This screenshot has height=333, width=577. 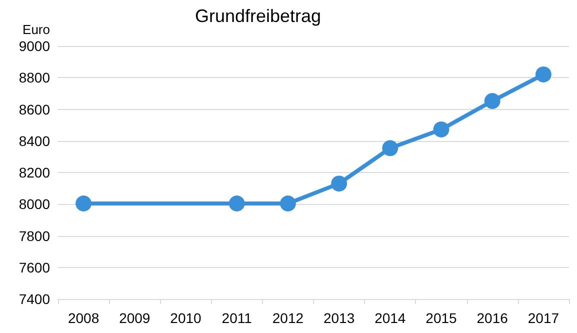 What do you see at coordinates (34, 172) in the screenshot?
I see `y-tick-label: 8200` at bounding box center [34, 172].